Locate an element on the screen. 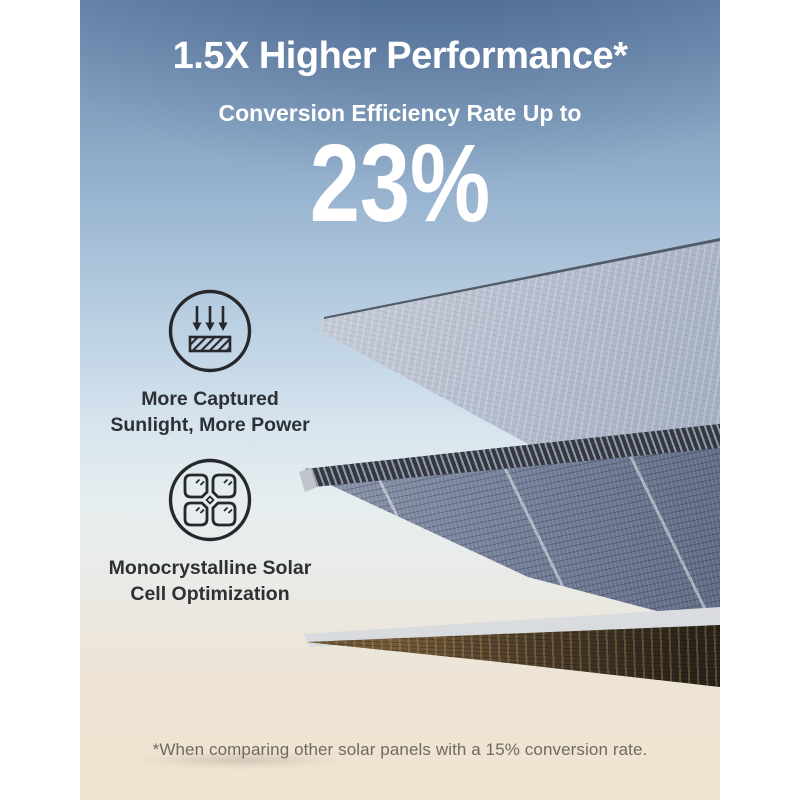 The height and width of the screenshot is (800, 800). feature-label: More Captured Sunlight, More Power is located at coordinates (210, 412).